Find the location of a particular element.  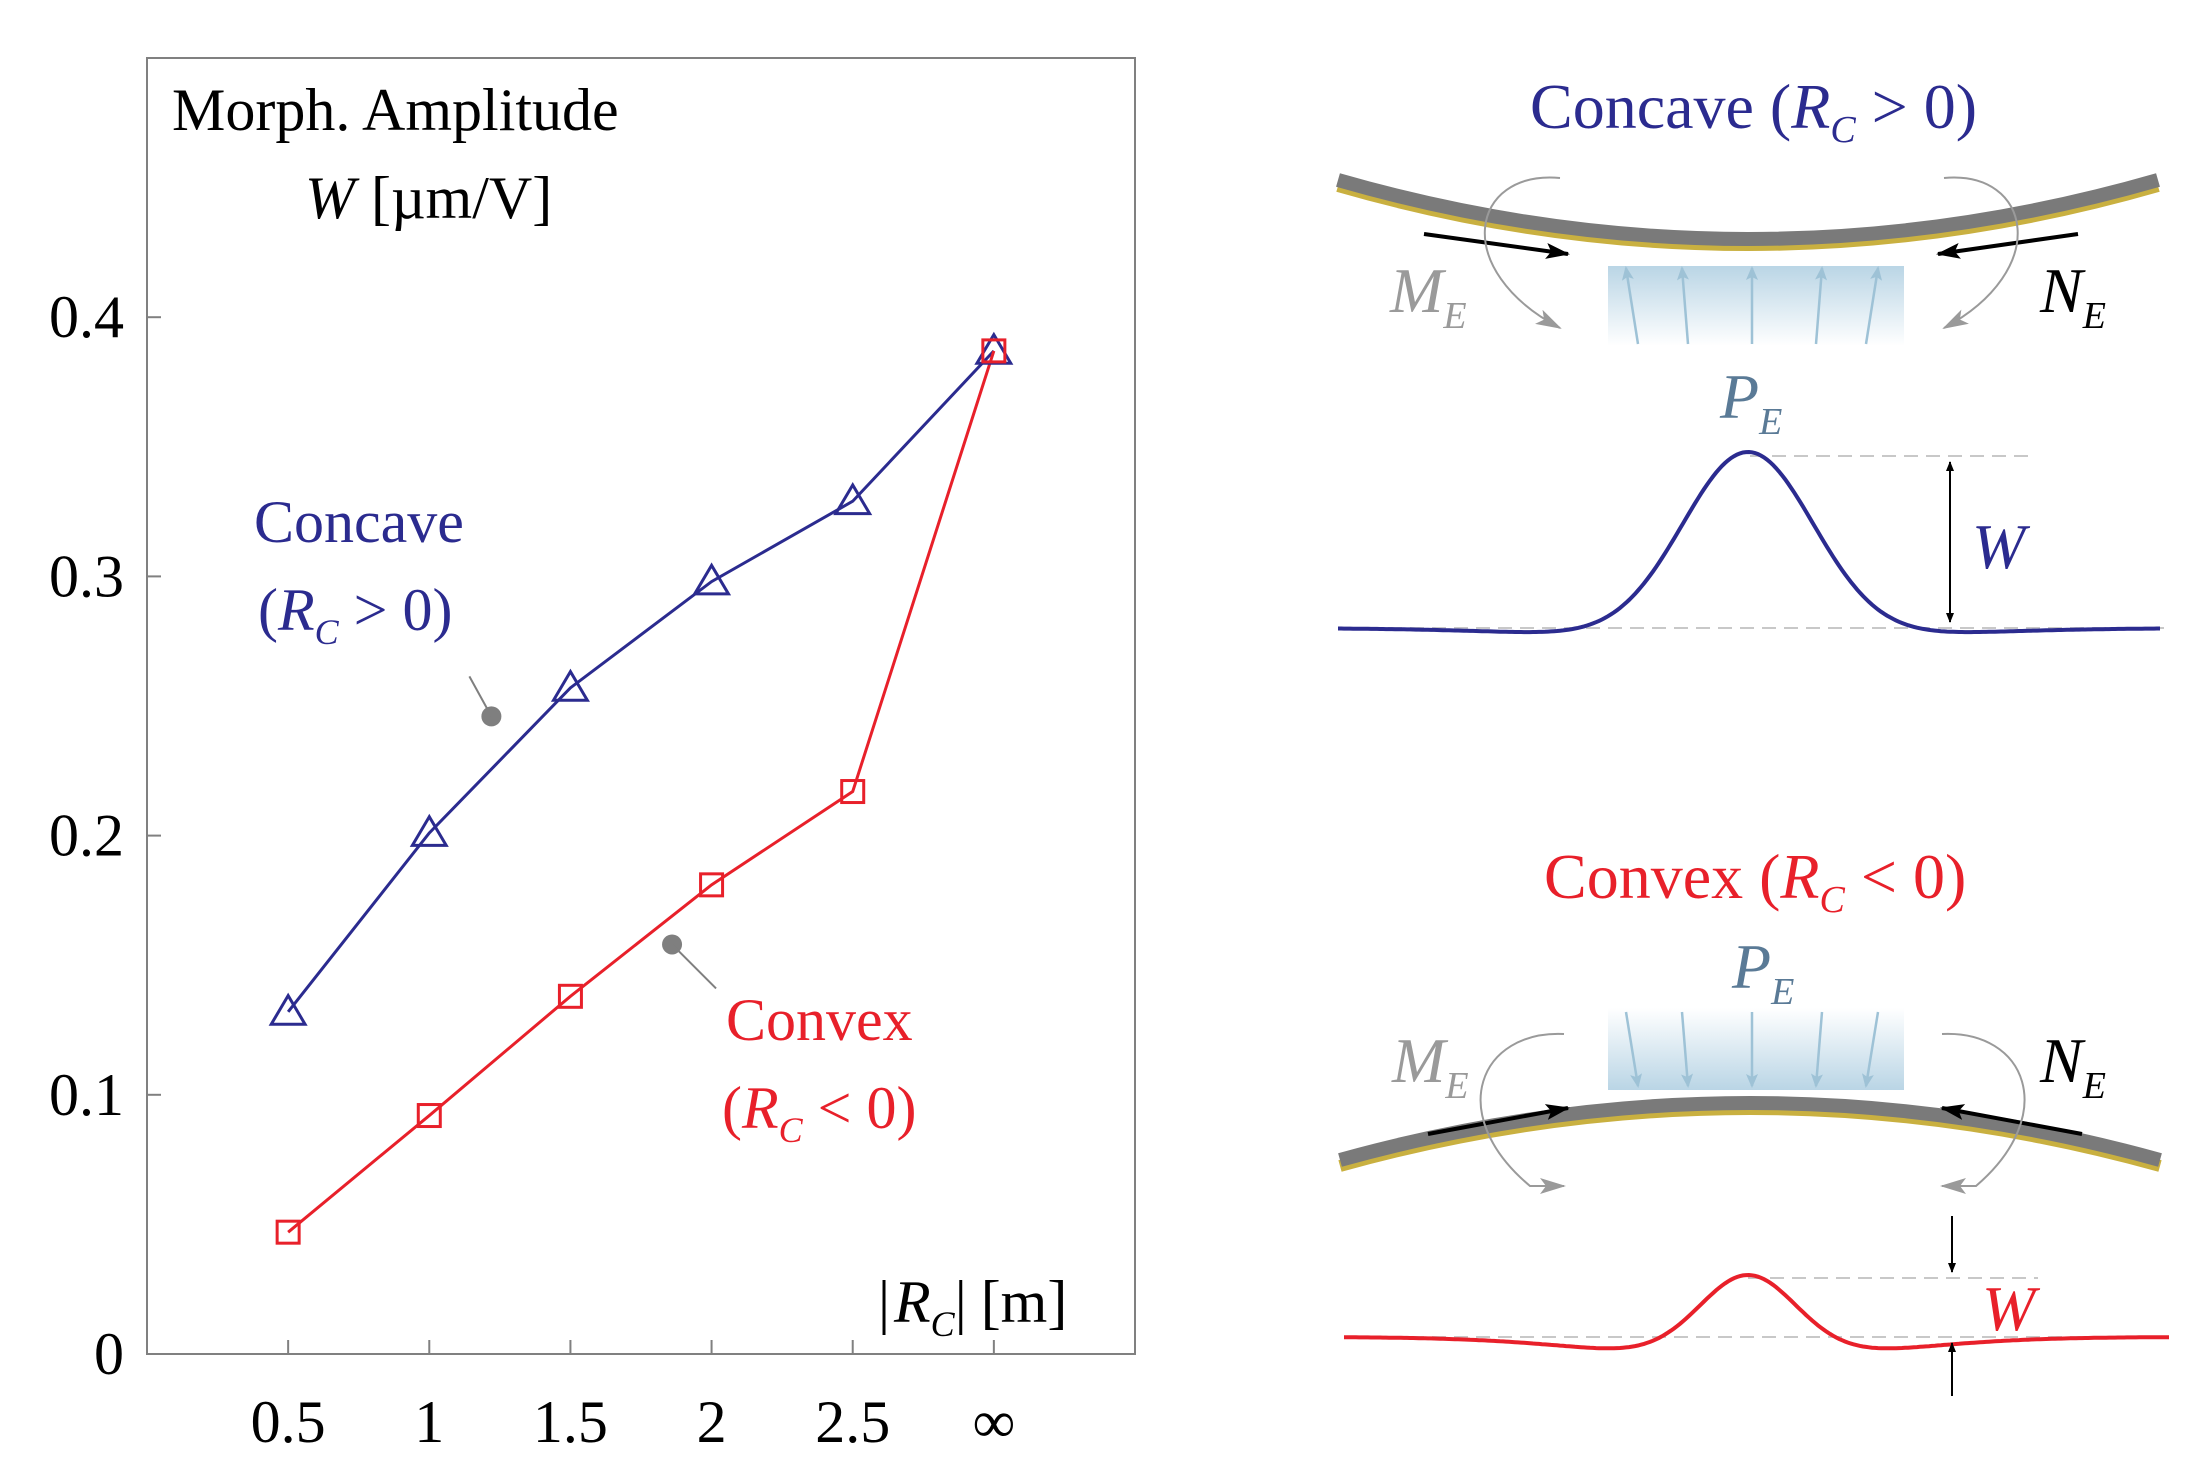

chart-title: Morph. Amplitude is located at coordinates (395, 110).